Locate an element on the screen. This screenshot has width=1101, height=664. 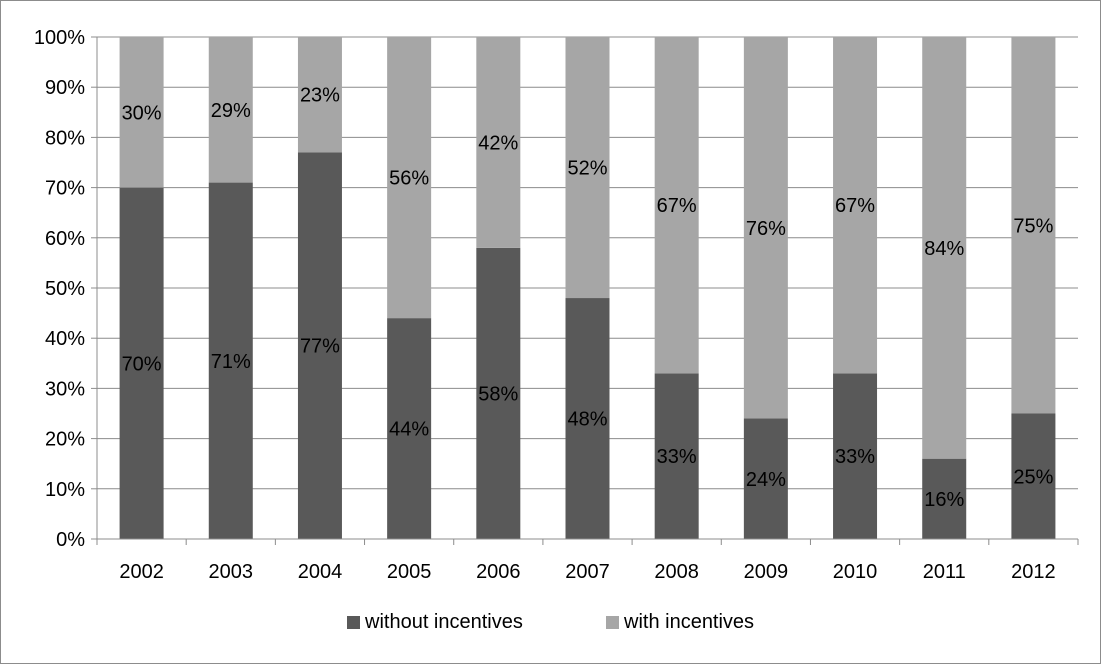
bar-without-incentives-2003 is located at coordinates (230, 360).